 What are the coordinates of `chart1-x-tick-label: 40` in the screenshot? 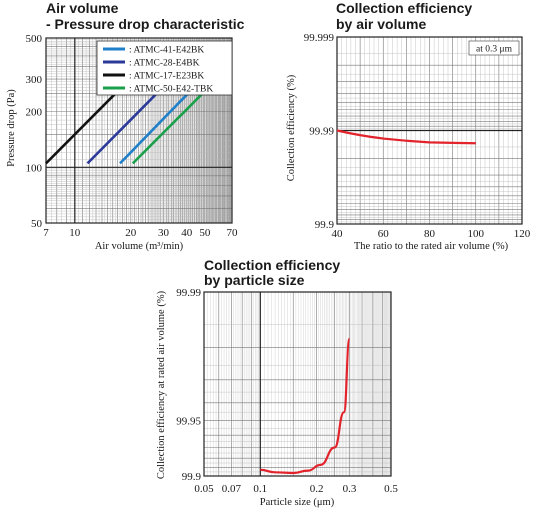 It's located at (187, 233).